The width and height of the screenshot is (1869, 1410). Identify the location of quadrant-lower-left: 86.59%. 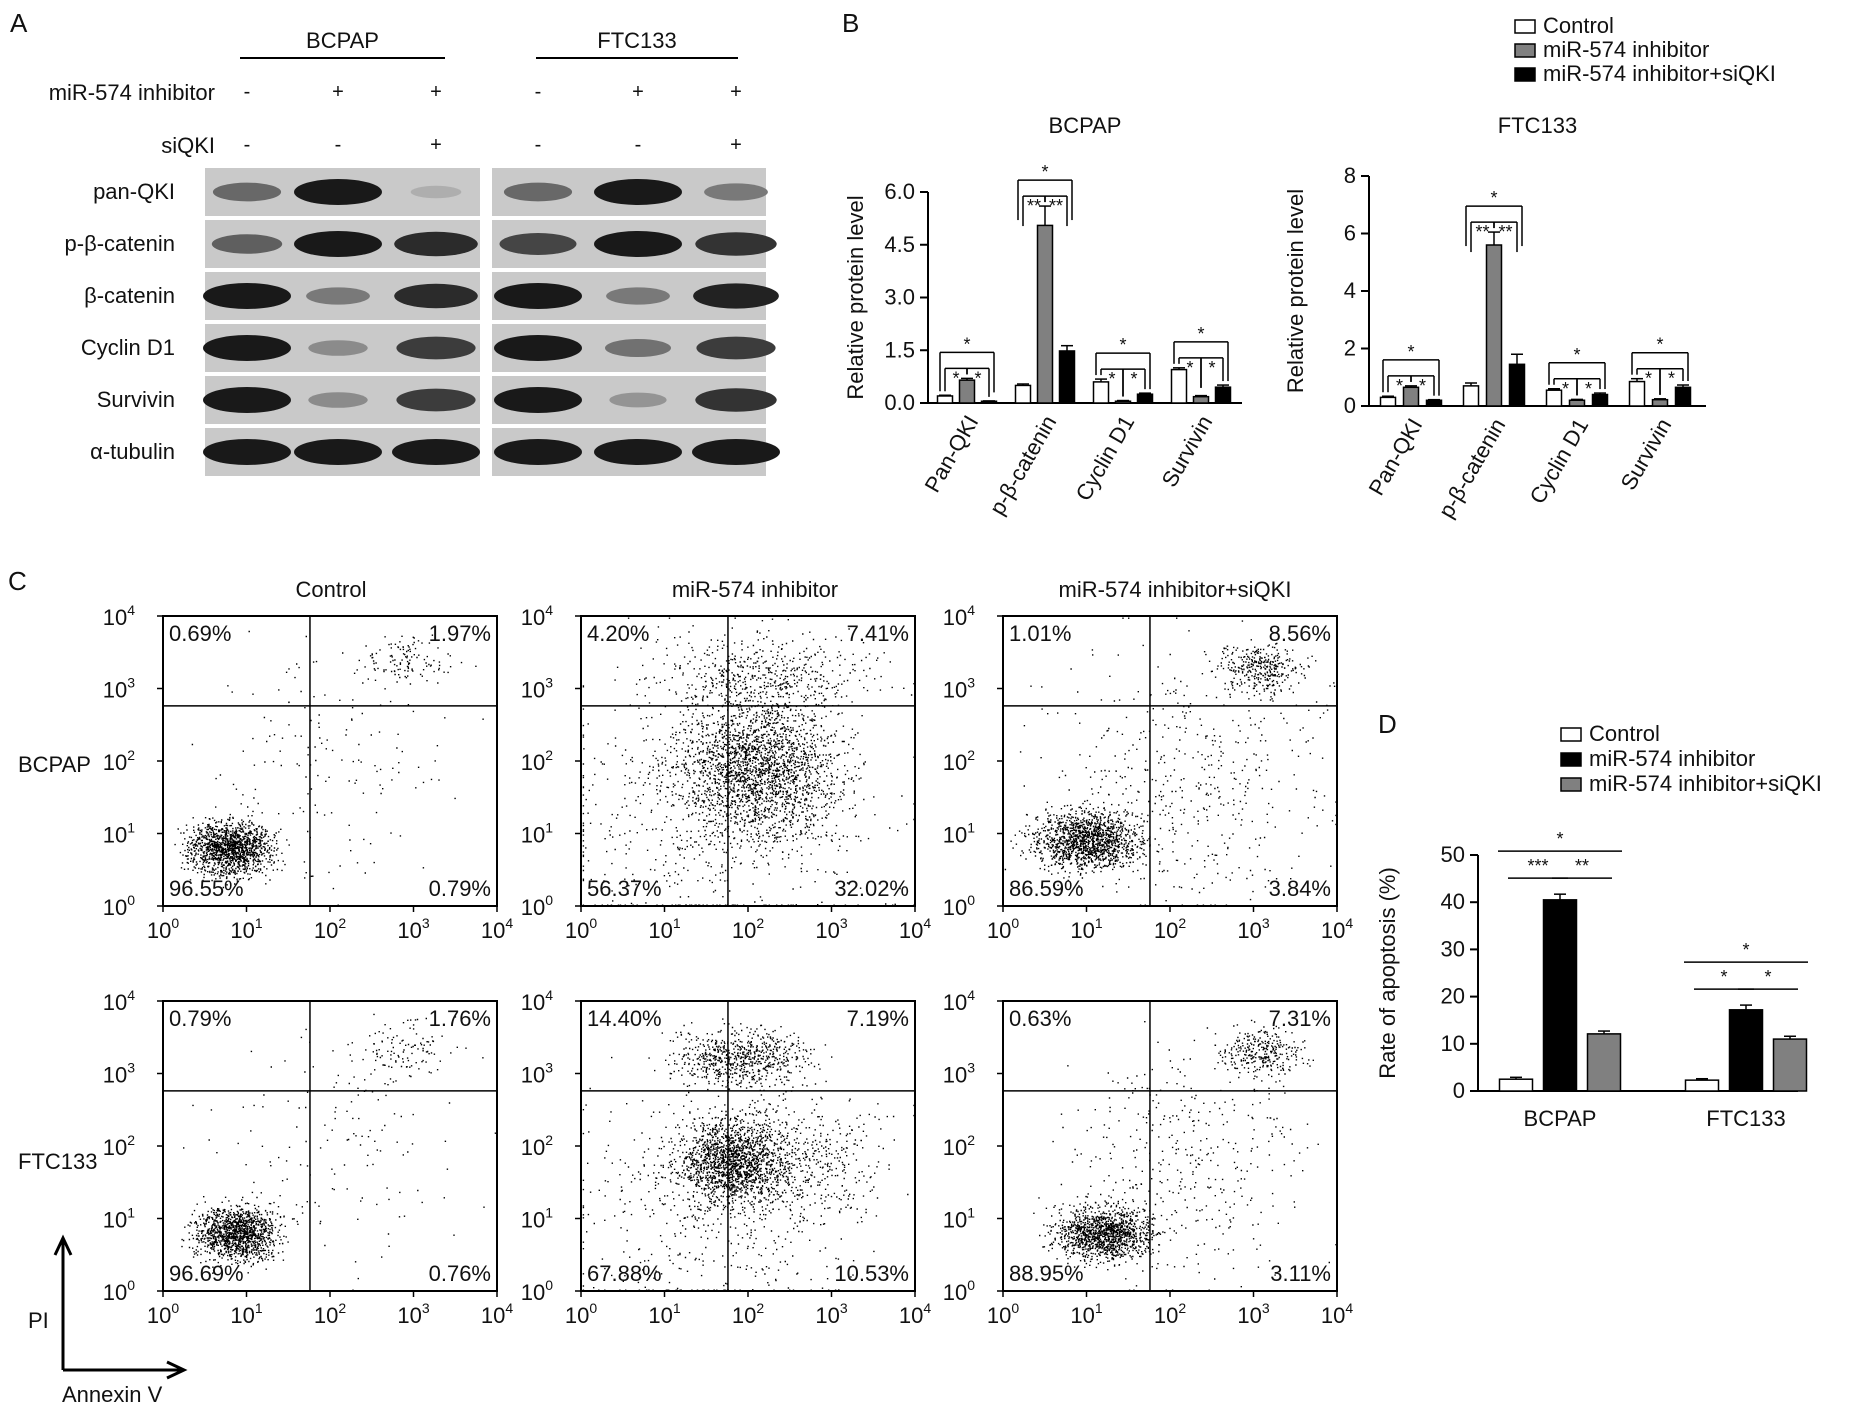
(1046, 888).